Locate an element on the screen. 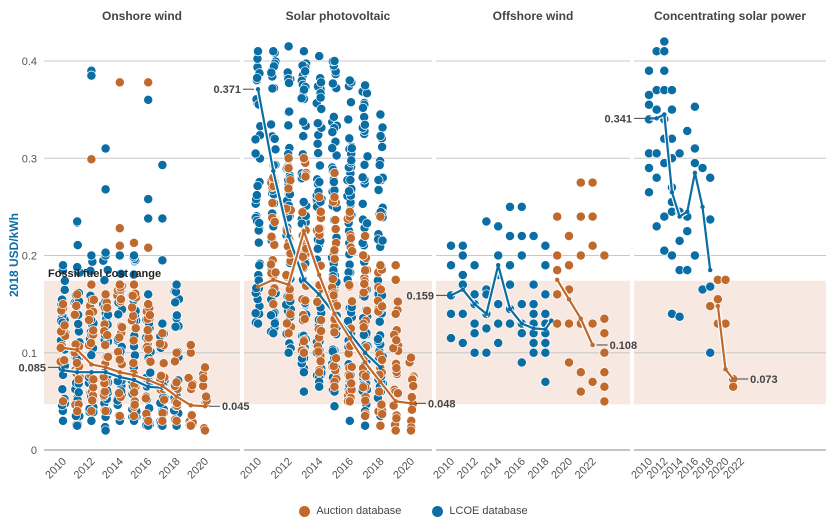 The height and width of the screenshot is (529, 827). annotation-label: 0.045 is located at coordinates (236, 407).